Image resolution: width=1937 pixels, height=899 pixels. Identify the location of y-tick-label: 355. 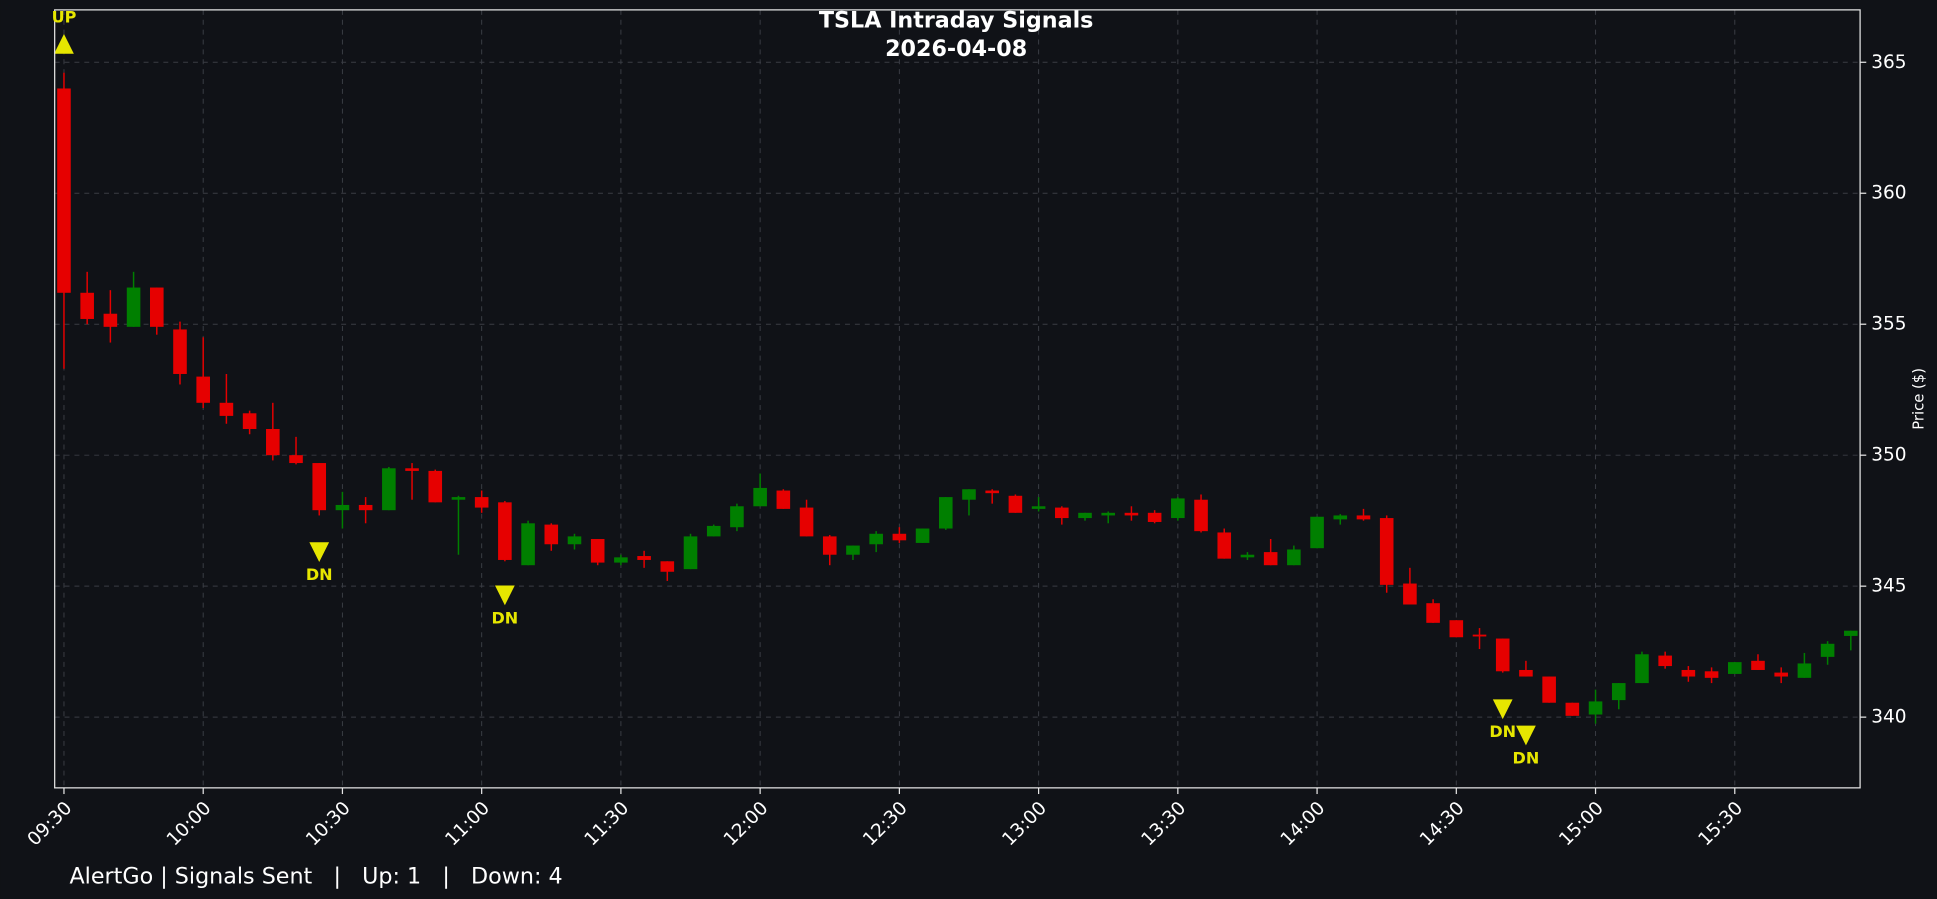
(1888, 324).